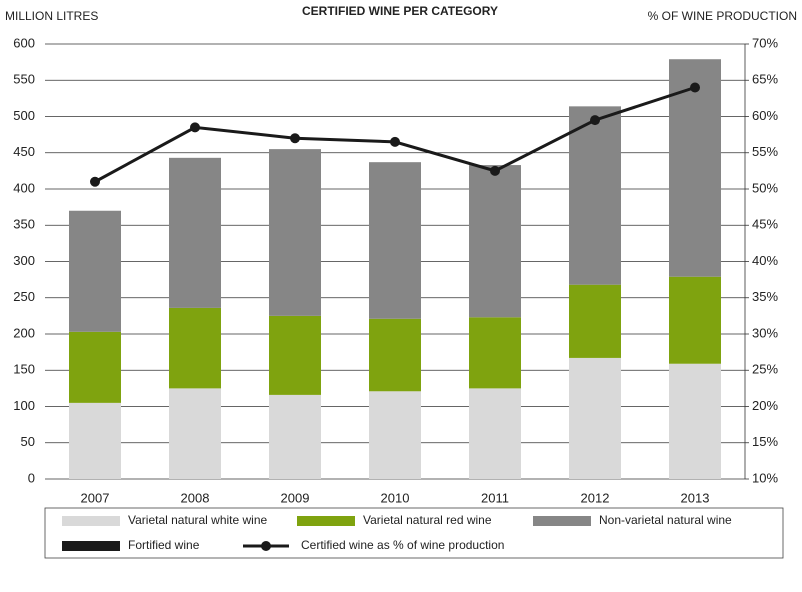 Image resolution: width=802 pixels, height=592 pixels. I want to click on y2-tick-label: 15%, so click(765, 441).